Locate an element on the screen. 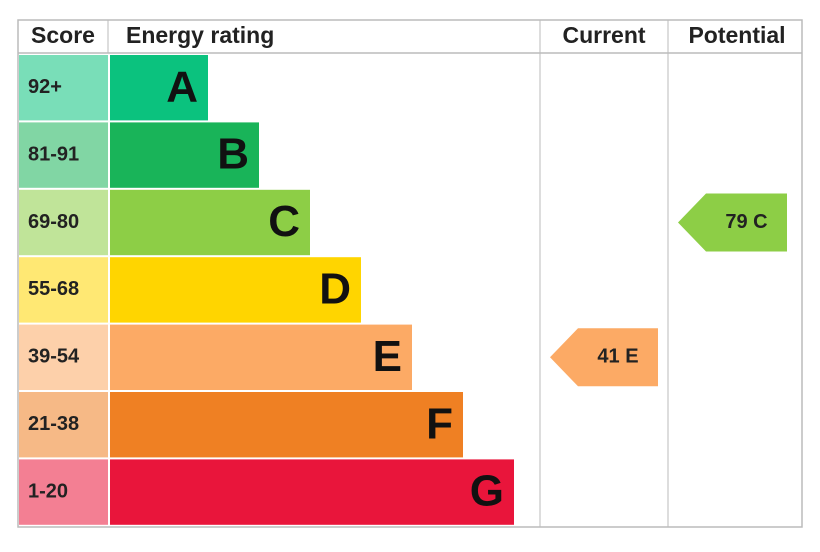 Image resolution: width=820 pixels, height=552 pixels. header-current: Current is located at coordinates (603, 35).